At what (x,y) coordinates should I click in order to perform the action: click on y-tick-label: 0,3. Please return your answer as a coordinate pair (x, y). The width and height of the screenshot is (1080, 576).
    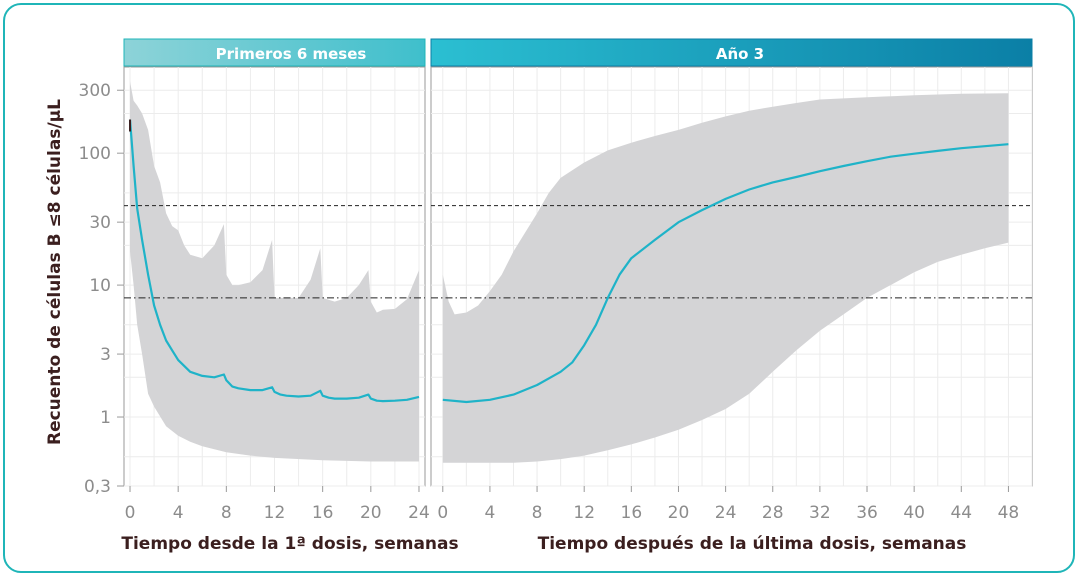
    Looking at the image, I should click on (97, 487).